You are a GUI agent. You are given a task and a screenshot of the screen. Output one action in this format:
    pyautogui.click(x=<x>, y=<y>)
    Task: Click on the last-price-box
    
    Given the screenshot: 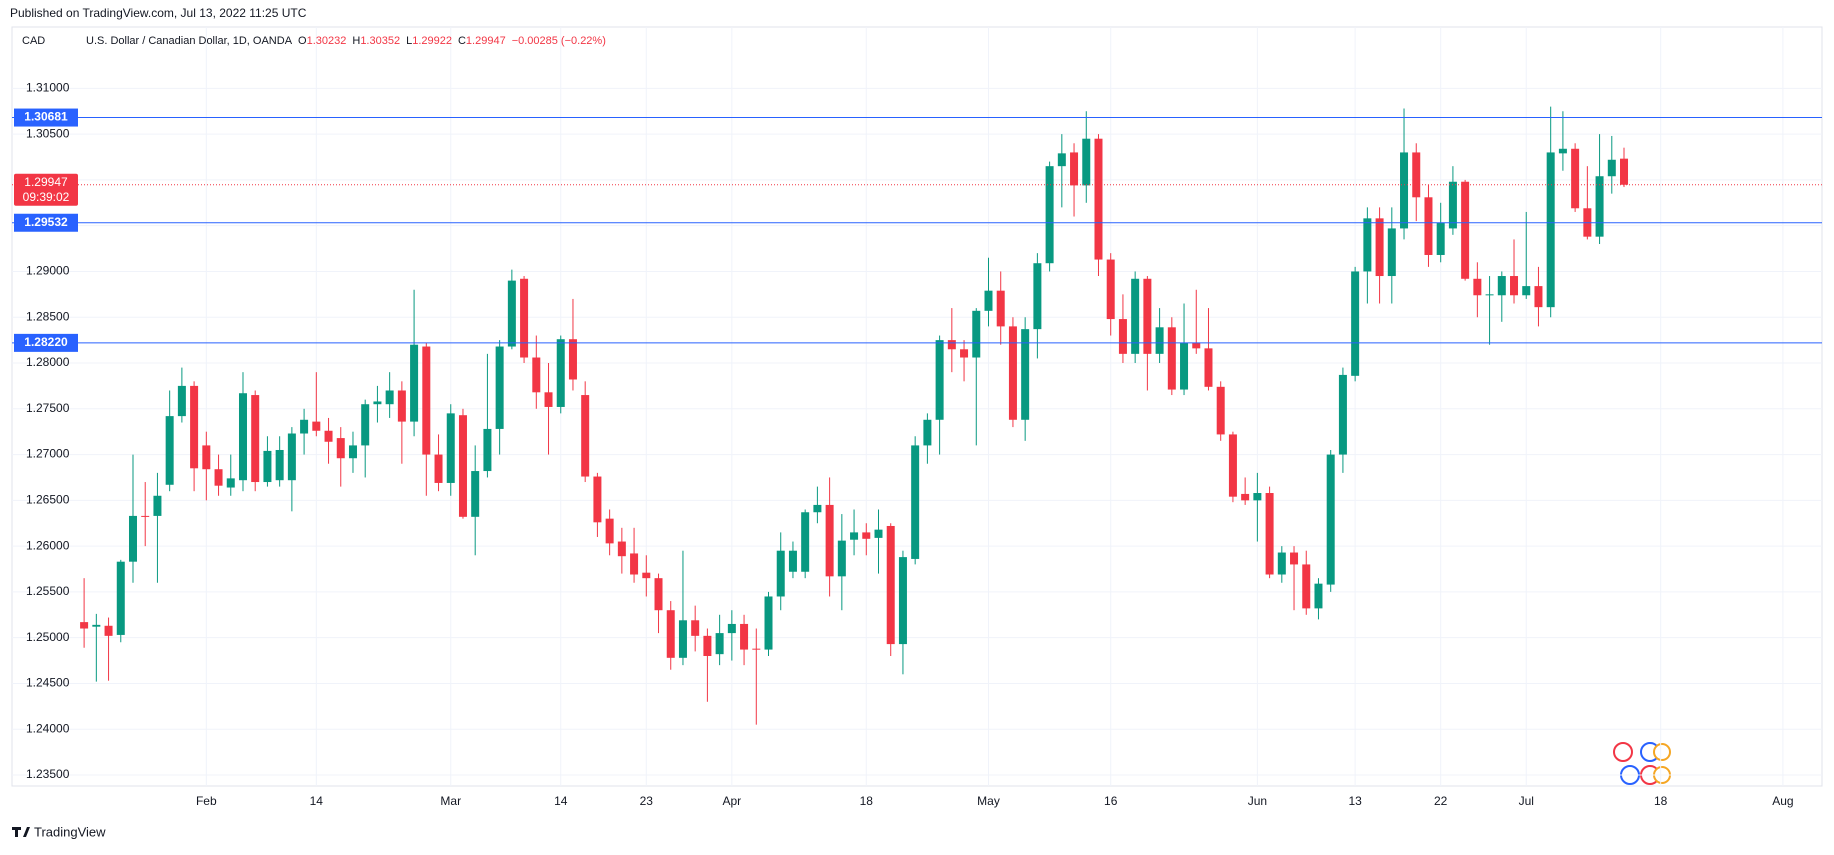 What is the action you would take?
    pyautogui.click(x=46, y=189)
    